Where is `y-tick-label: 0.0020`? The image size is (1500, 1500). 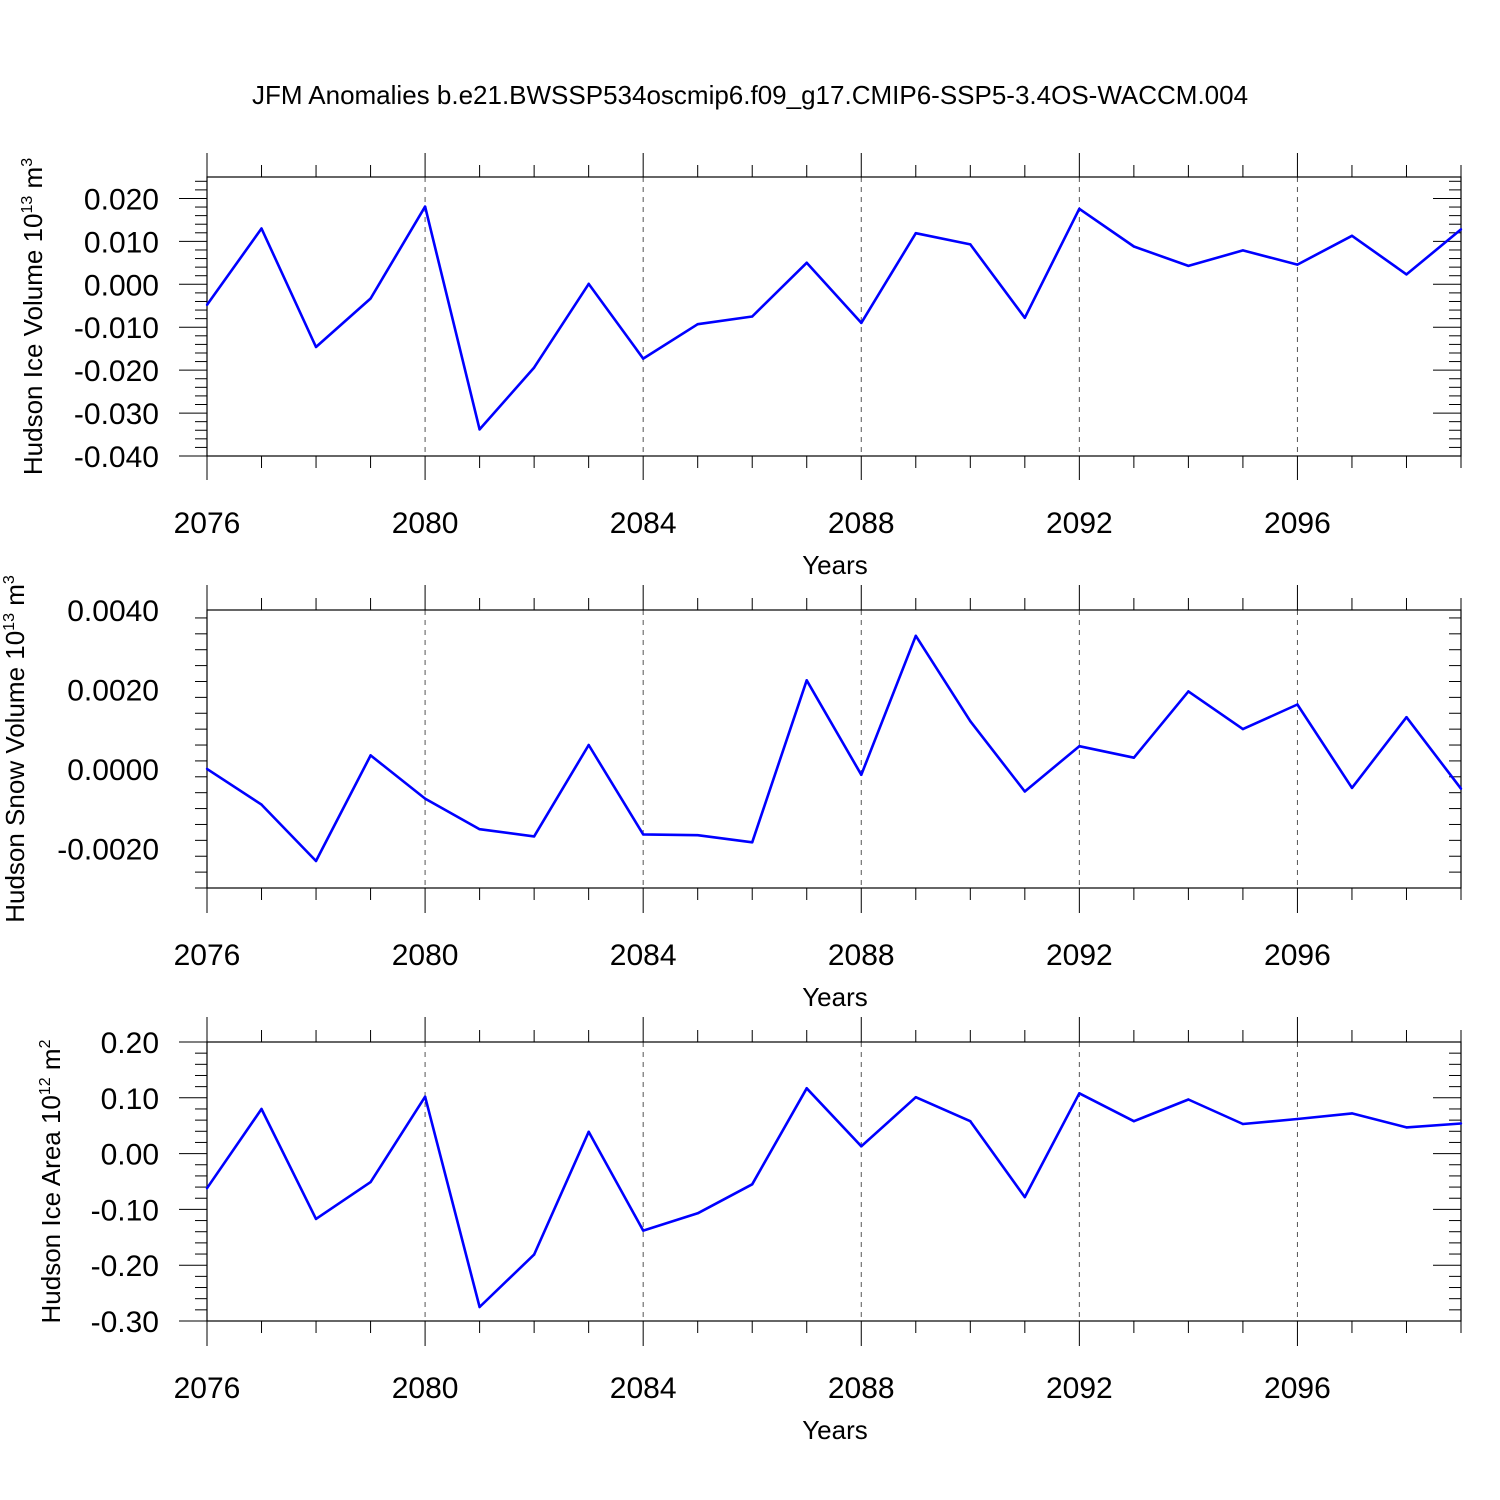
y-tick-label: 0.0020 is located at coordinates (113, 690).